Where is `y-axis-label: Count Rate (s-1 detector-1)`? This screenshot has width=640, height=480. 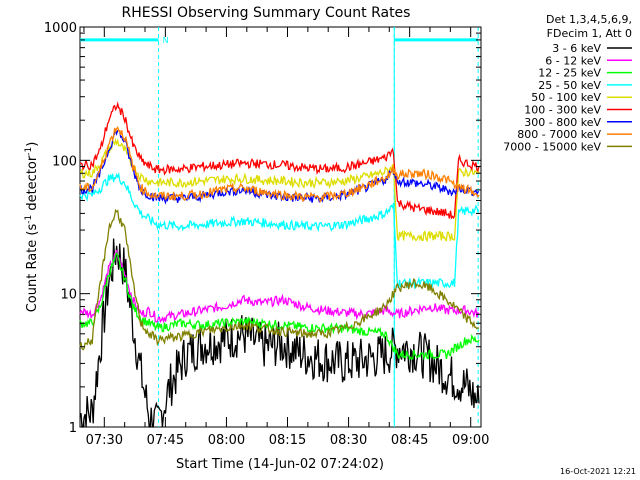
y-axis-label: Count Rate (s-1 detector-1) is located at coordinates (32, 227).